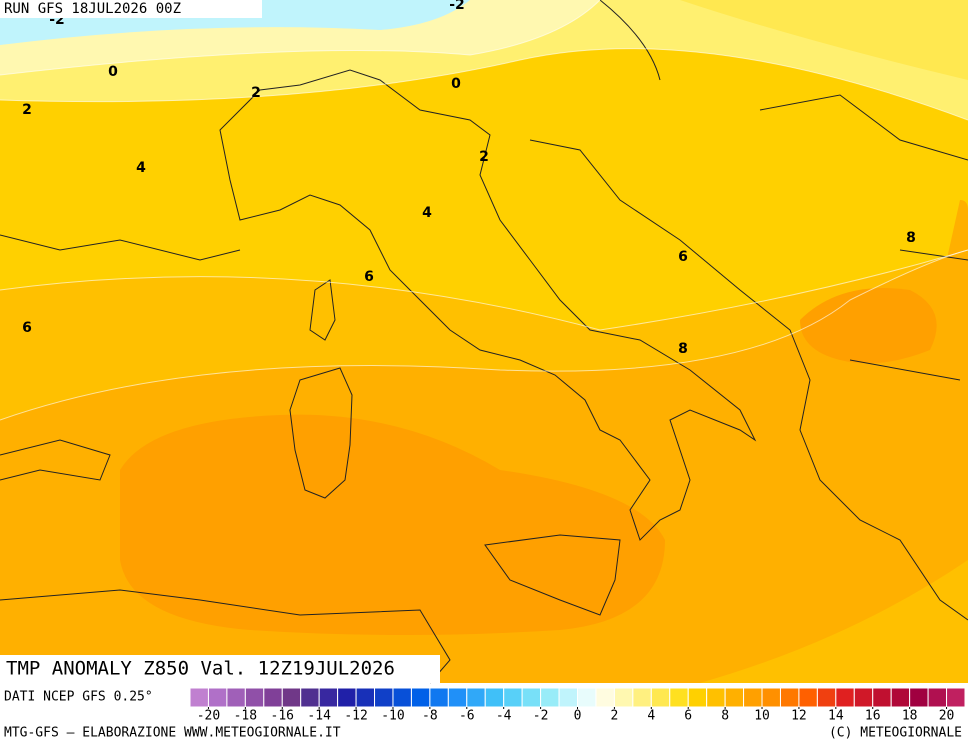 The width and height of the screenshot is (968, 749). I want to click on run-label: RUN GFS 18JUL2026 00Z, so click(92, 9).